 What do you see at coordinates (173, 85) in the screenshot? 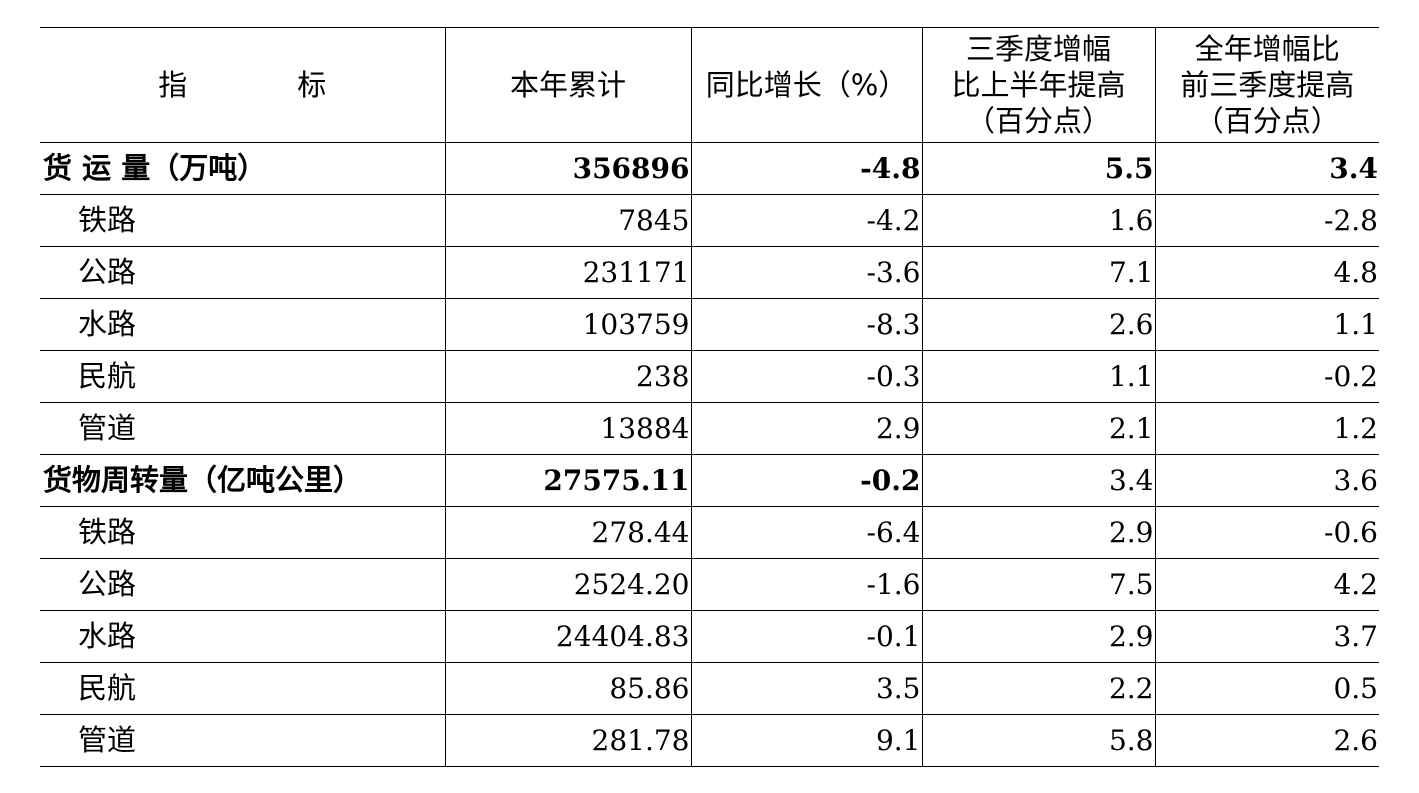
I see `header-indicator-char-1: 指` at bounding box center [173, 85].